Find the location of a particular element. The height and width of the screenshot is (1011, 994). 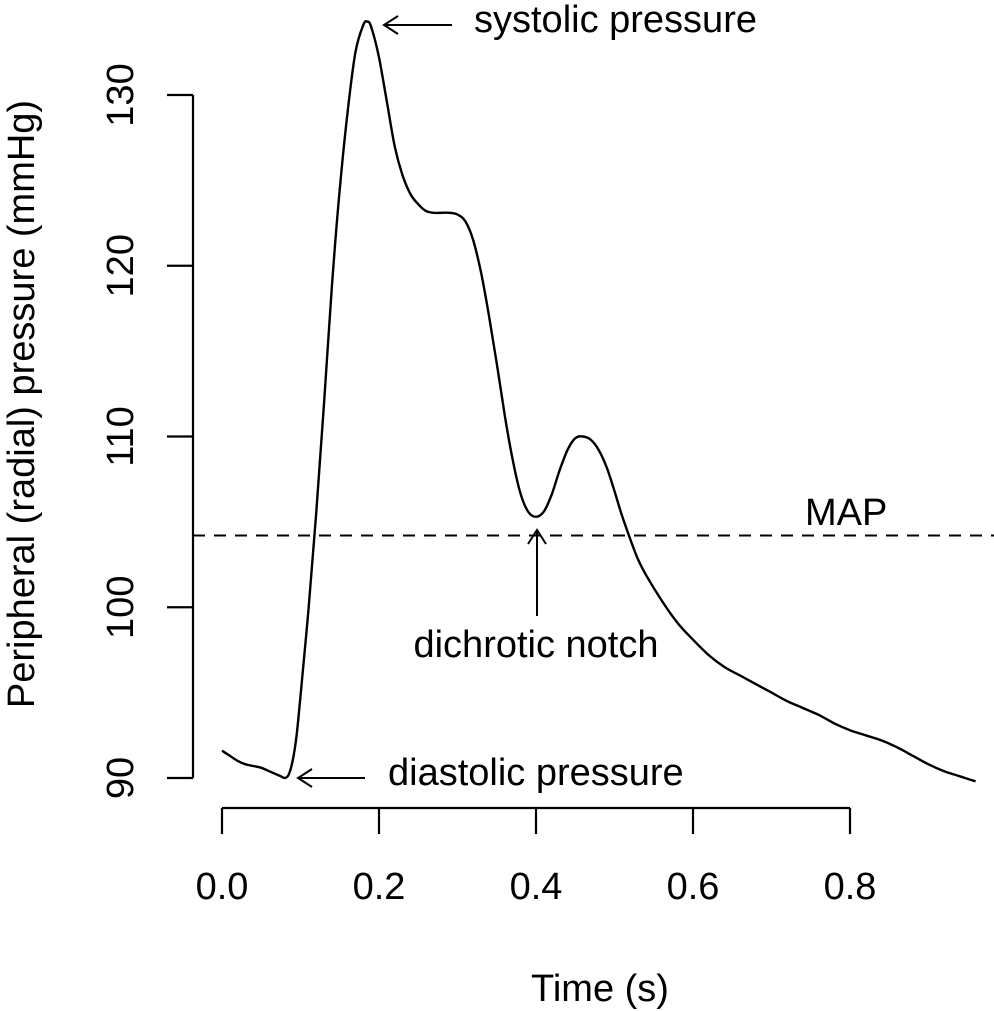

x-tick-label: 0.4 is located at coordinates (536, 887).